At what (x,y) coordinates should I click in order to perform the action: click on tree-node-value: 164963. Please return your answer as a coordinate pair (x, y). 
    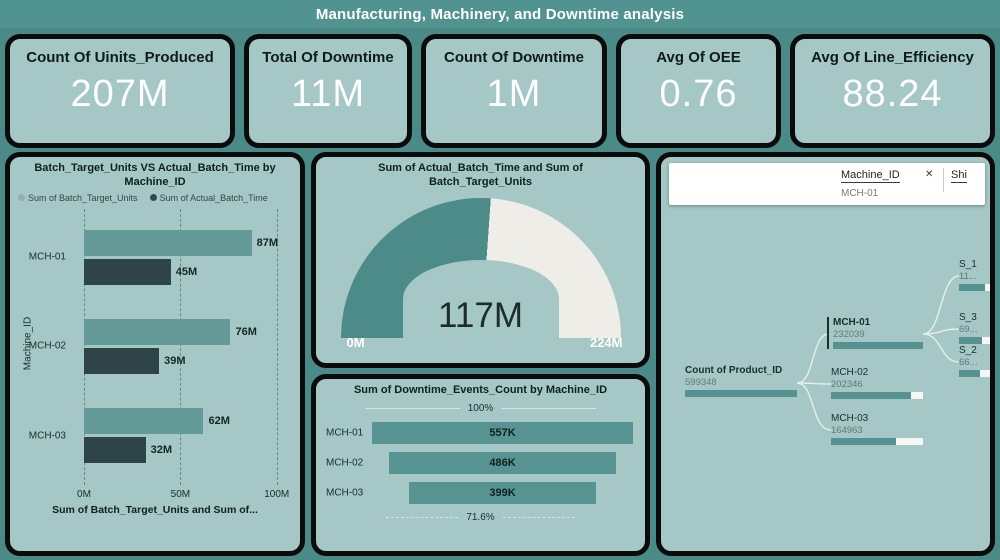
    Looking at the image, I should click on (847, 430).